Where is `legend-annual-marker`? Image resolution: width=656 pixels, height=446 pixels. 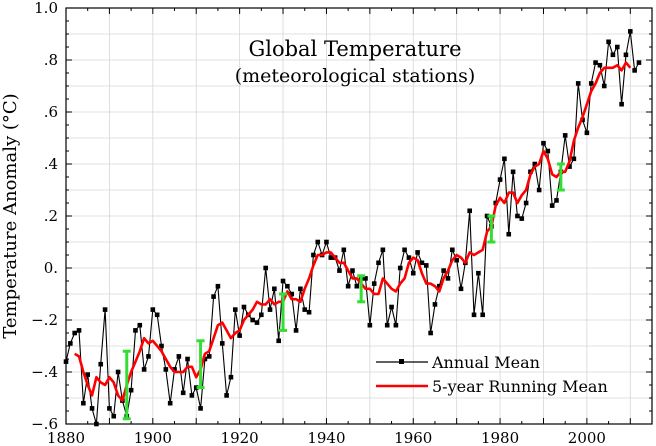 legend-annual-marker is located at coordinates (401, 361).